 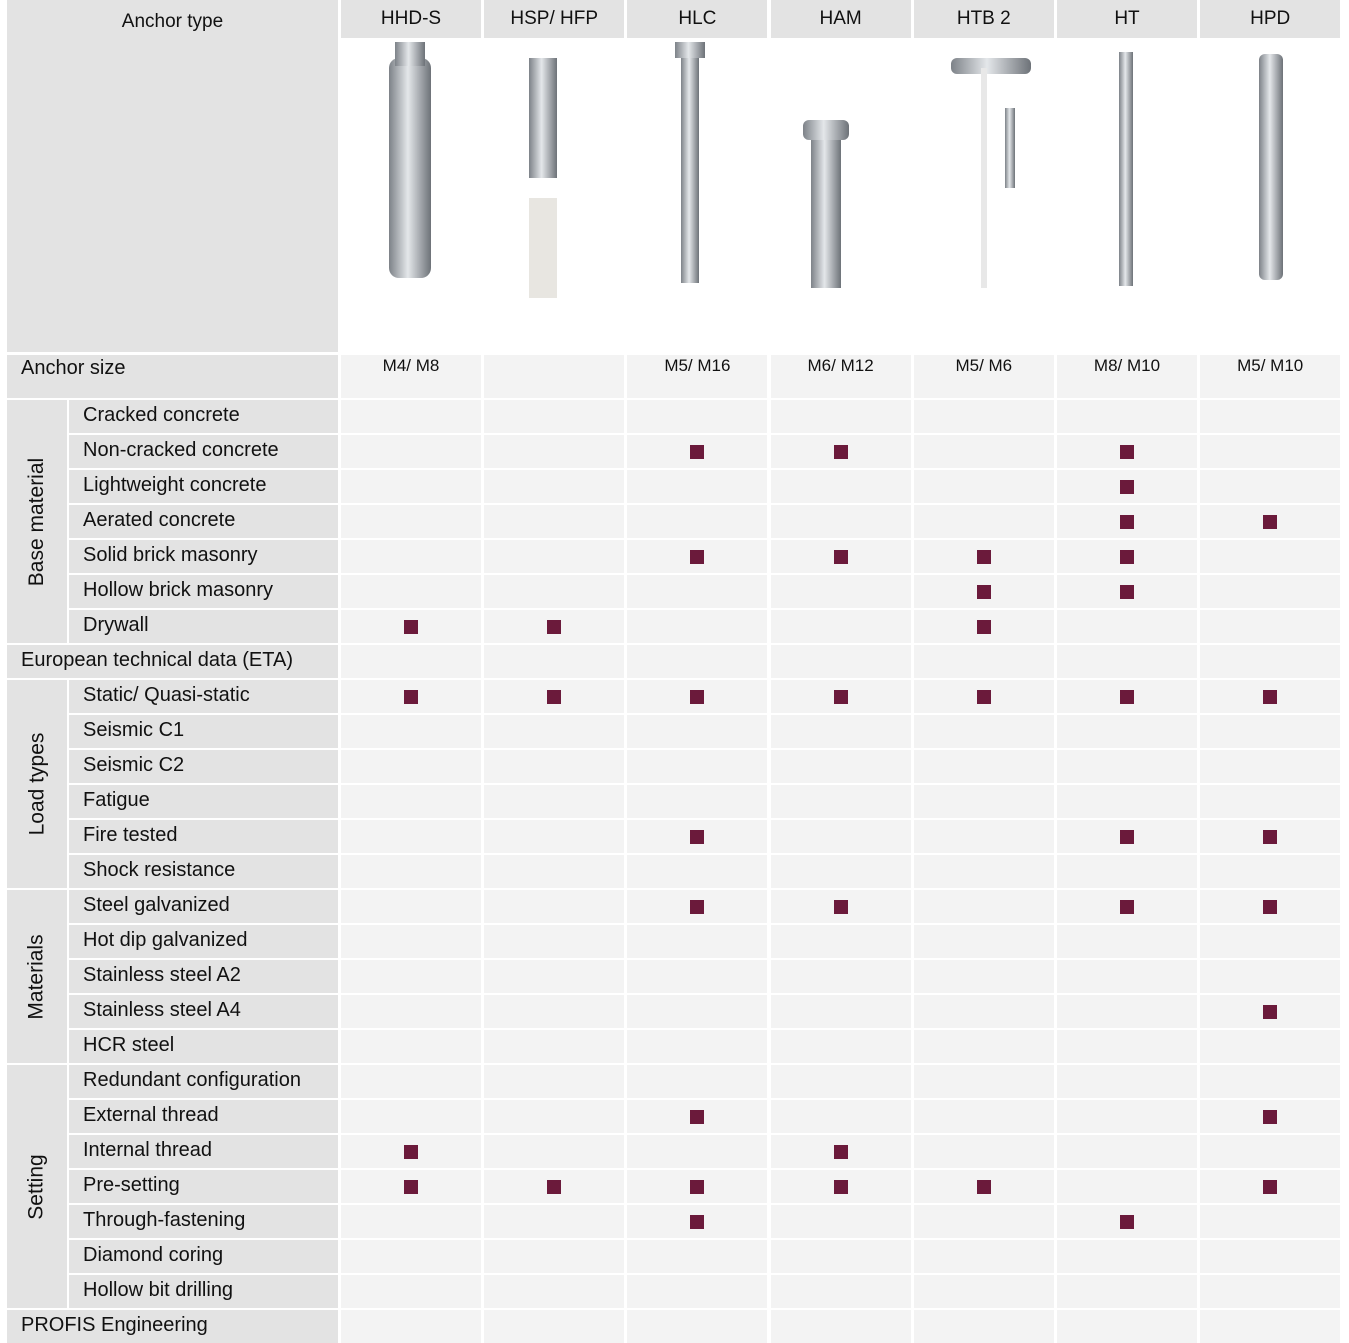 What do you see at coordinates (203, 416) in the screenshot?
I see `row-label: Cracked concrete` at bounding box center [203, 416].